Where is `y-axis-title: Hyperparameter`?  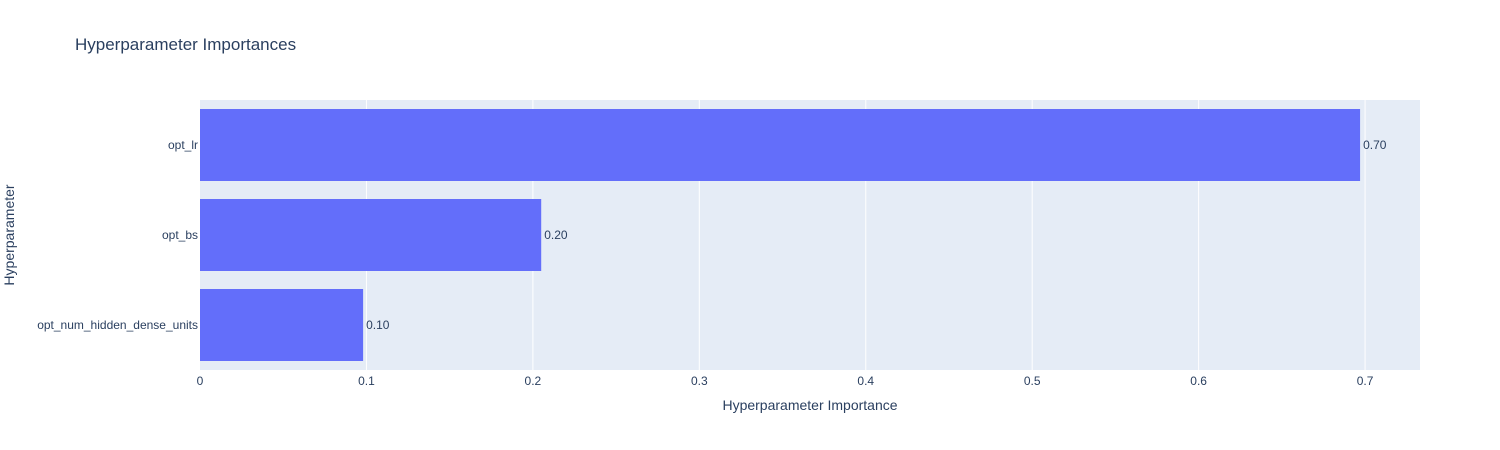
y-axis-title: Hyperparameter is located at coordinates (9, 234).